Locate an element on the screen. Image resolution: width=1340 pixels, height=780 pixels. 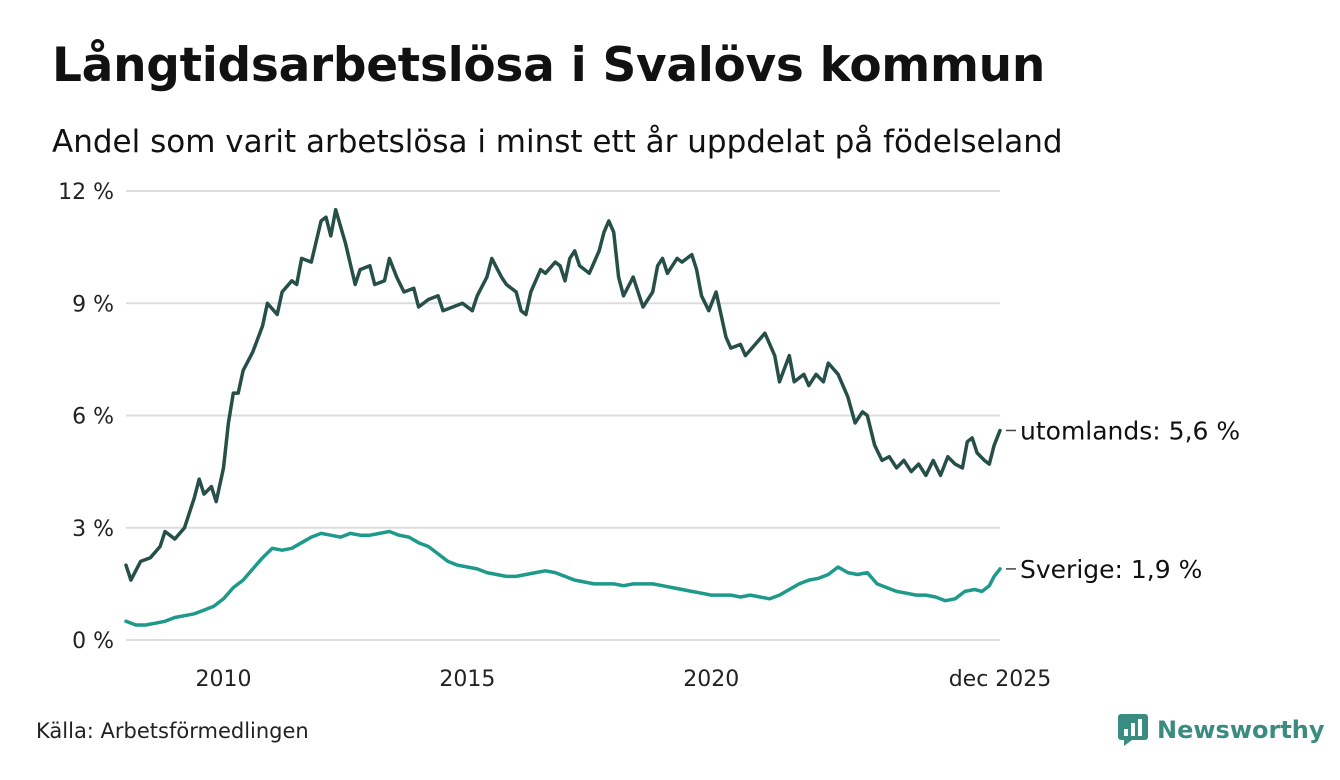
y-tick-label: 3 % is located at coordinates (93, 529).